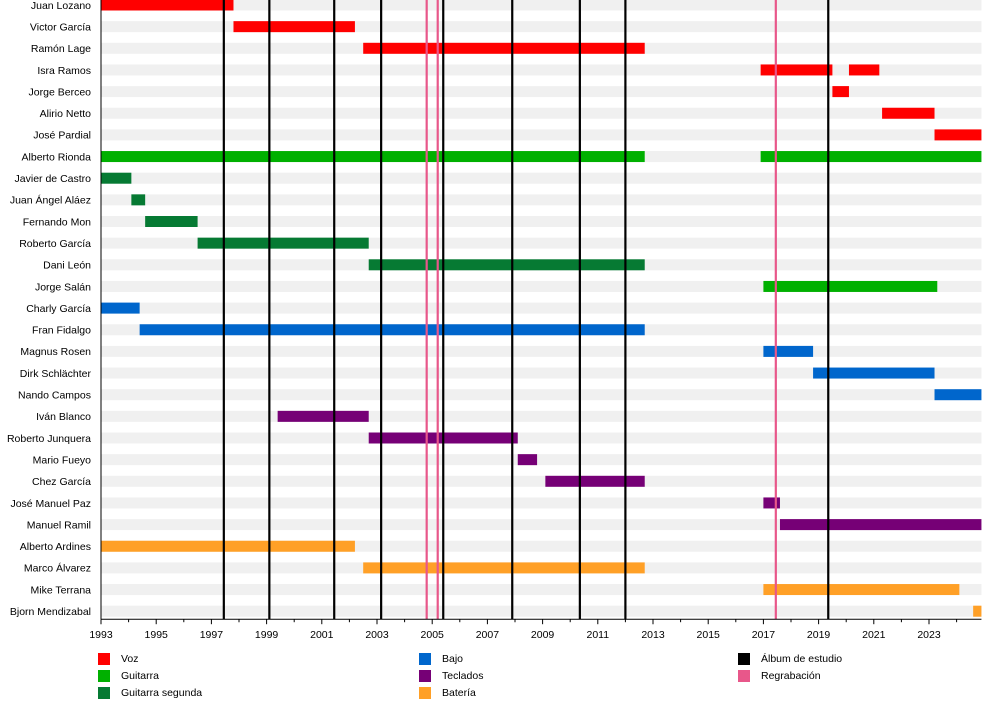  Describe the element at coordinates (653, 635) in the screenshot. I see `x-tick-label: 2013` at that location.